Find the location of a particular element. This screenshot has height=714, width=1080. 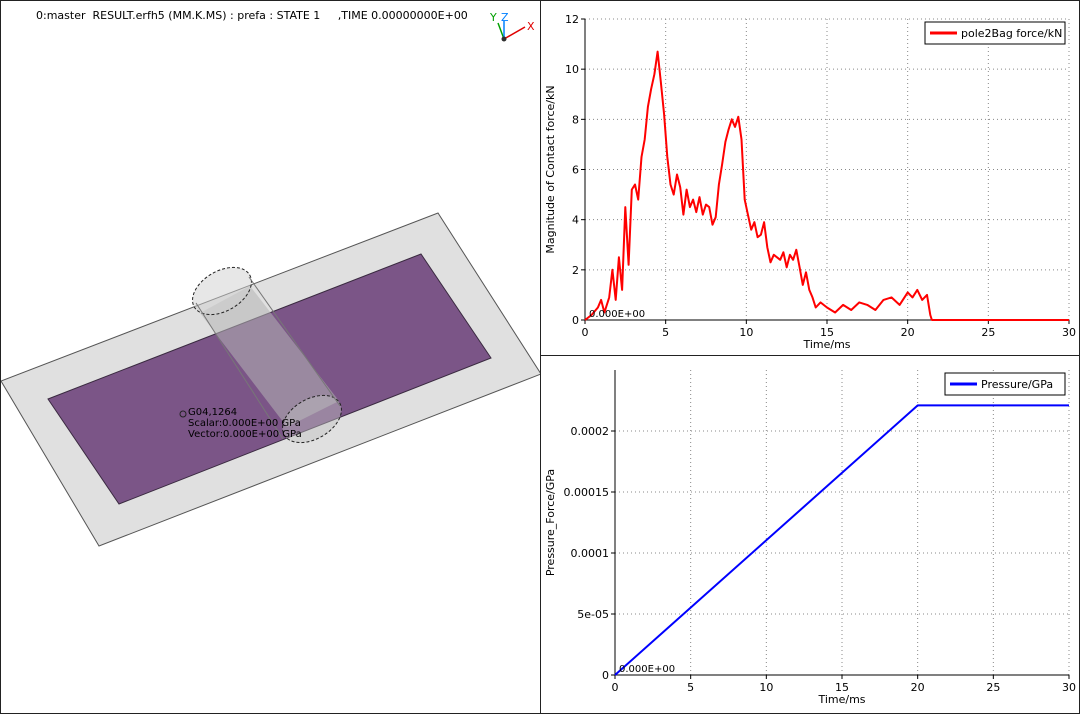

plot1-legend-label: pole2Bag force/kN is located at coordinates (1011, 33).